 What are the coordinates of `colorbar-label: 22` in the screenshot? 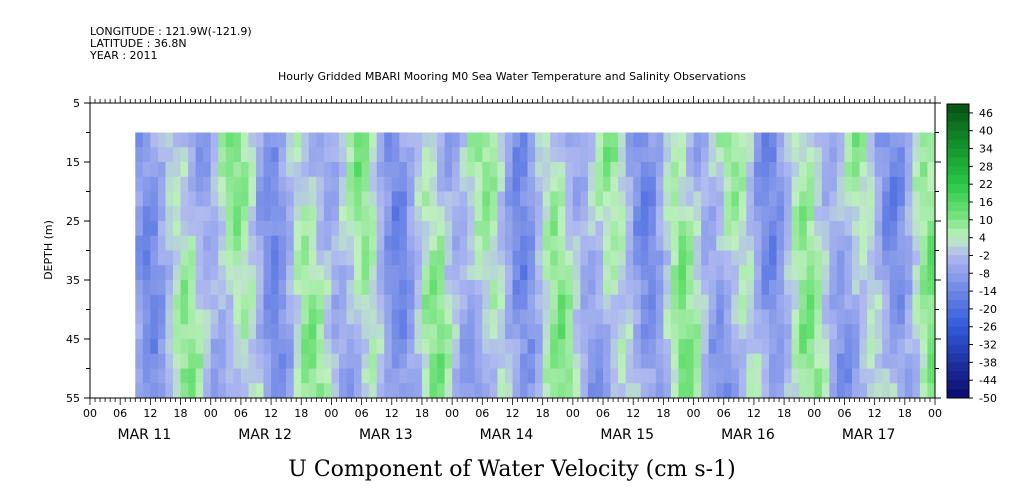 It's located at (986, 184).